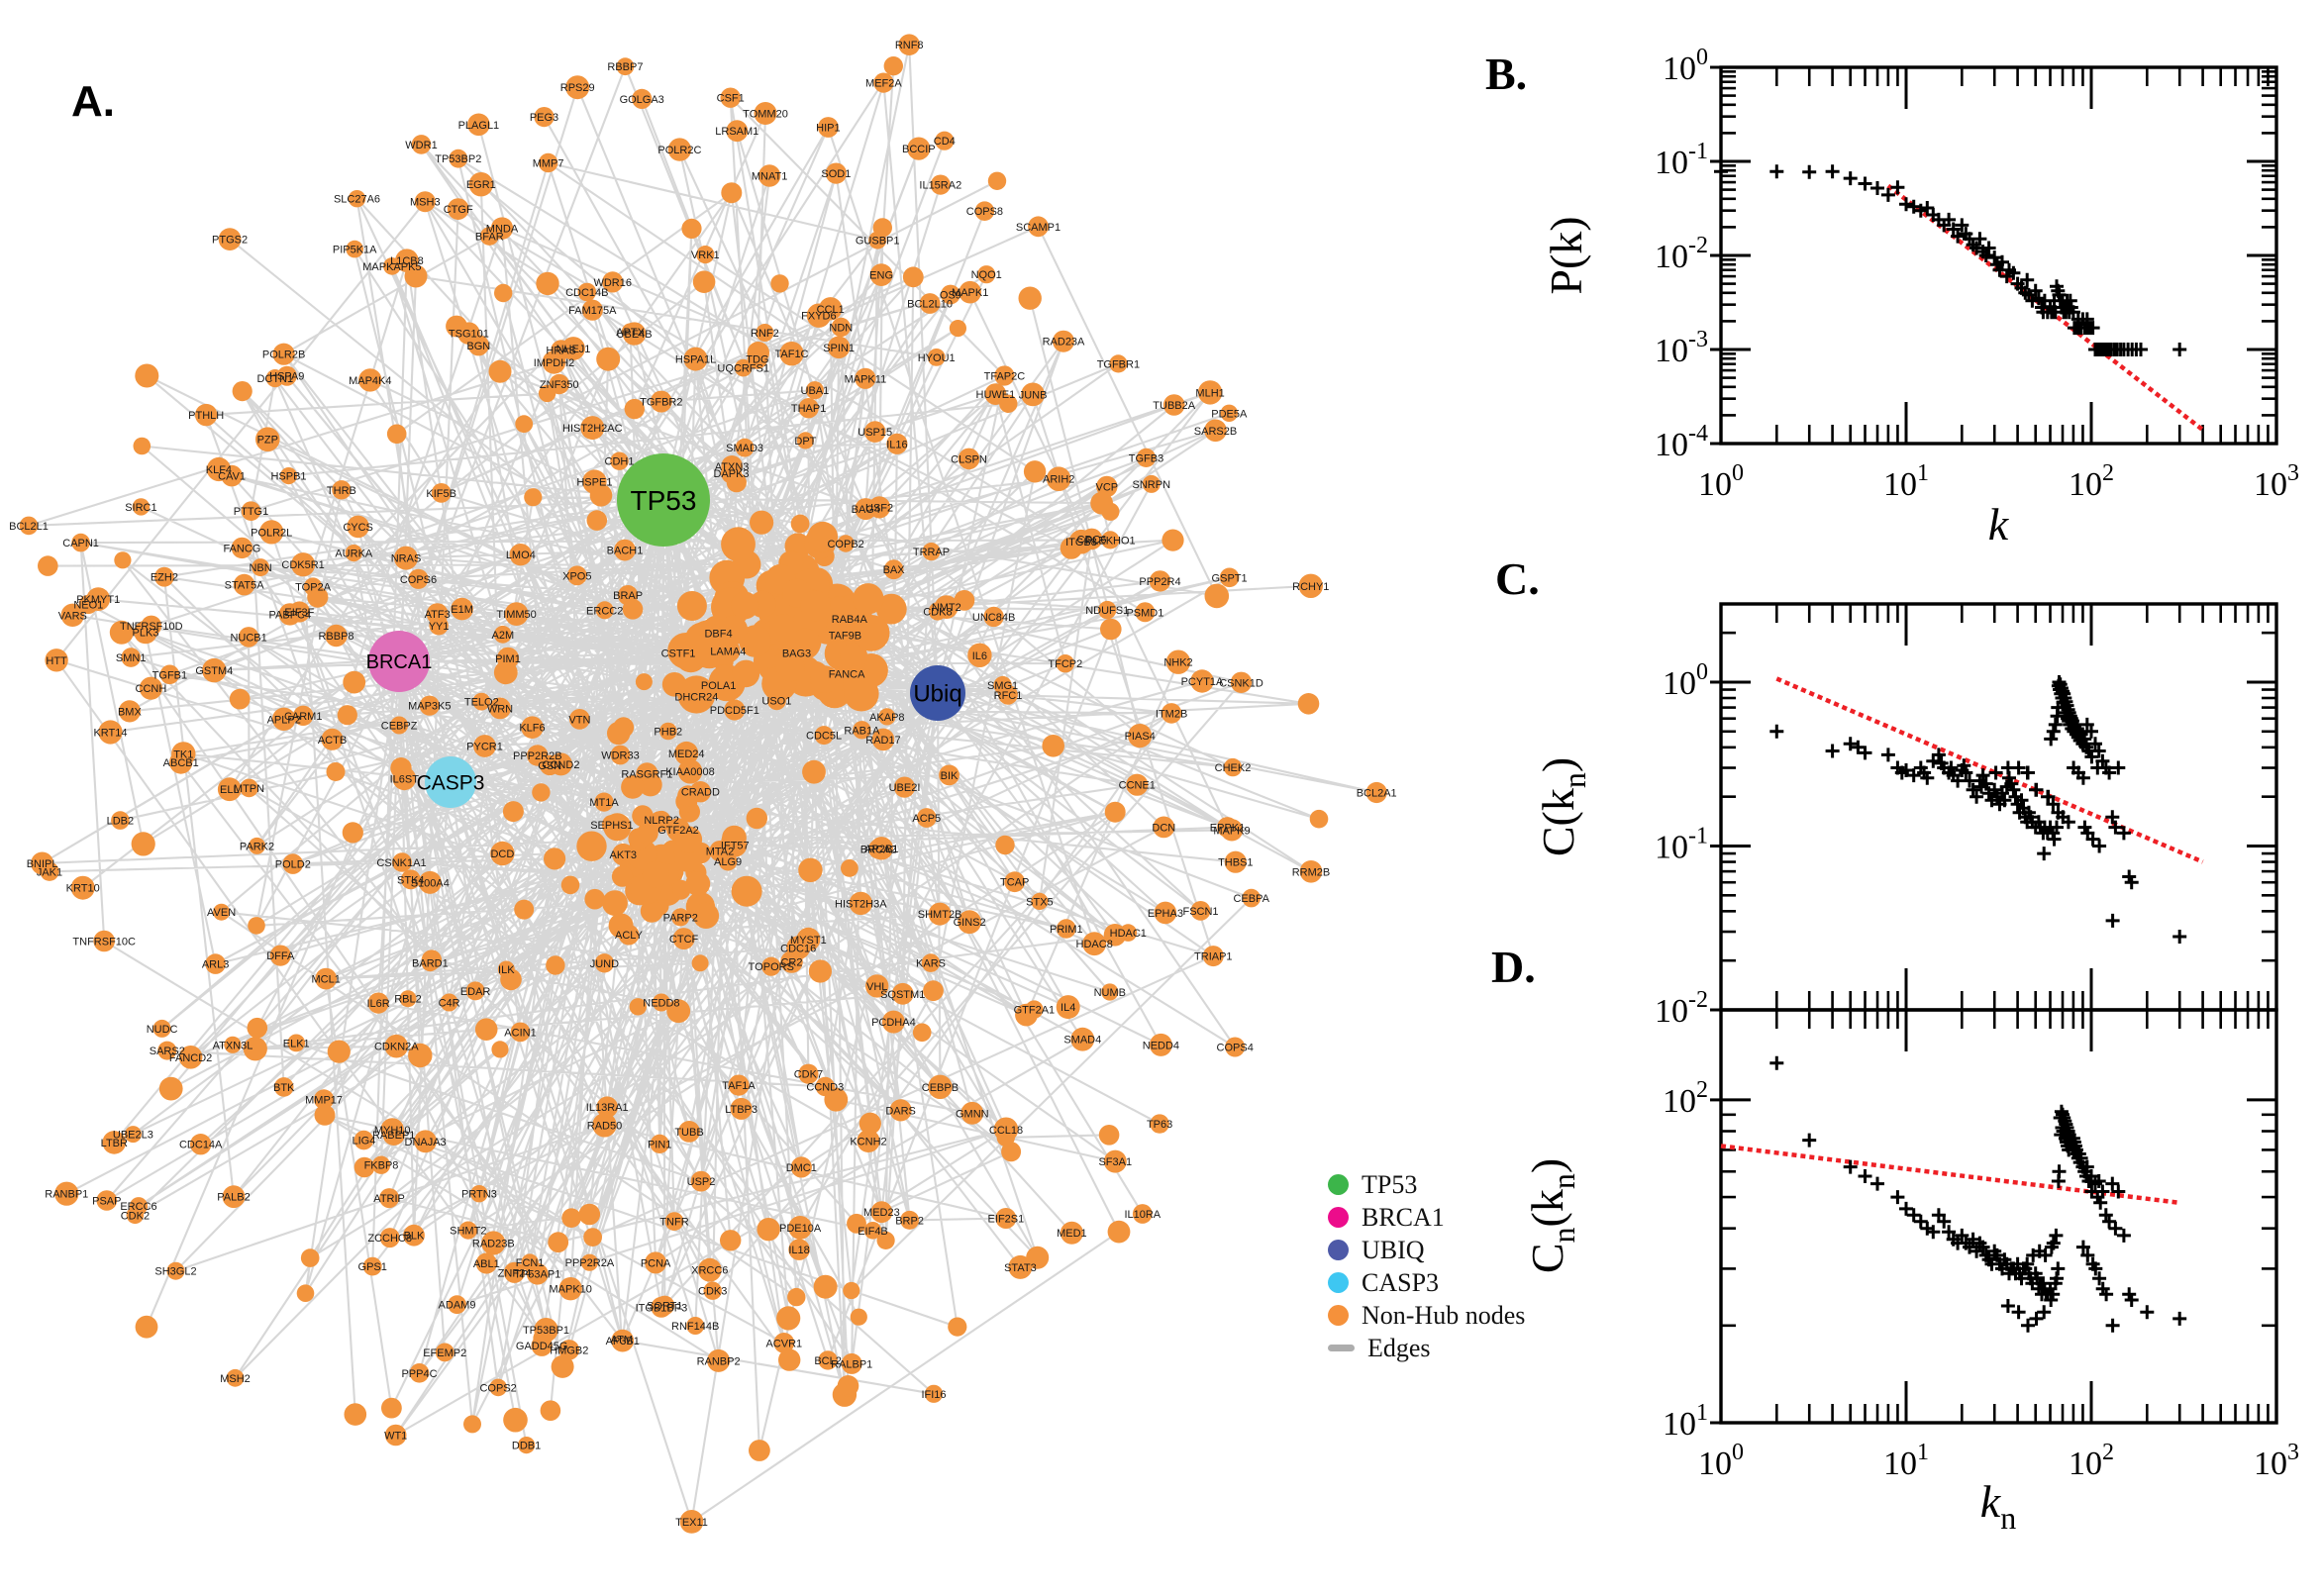 The width and height of the screenshot is (2323, 1596). Describe the element at coordinates (313, 588) in the screenshot. I see `network-node-label: TOP2A` at that location.